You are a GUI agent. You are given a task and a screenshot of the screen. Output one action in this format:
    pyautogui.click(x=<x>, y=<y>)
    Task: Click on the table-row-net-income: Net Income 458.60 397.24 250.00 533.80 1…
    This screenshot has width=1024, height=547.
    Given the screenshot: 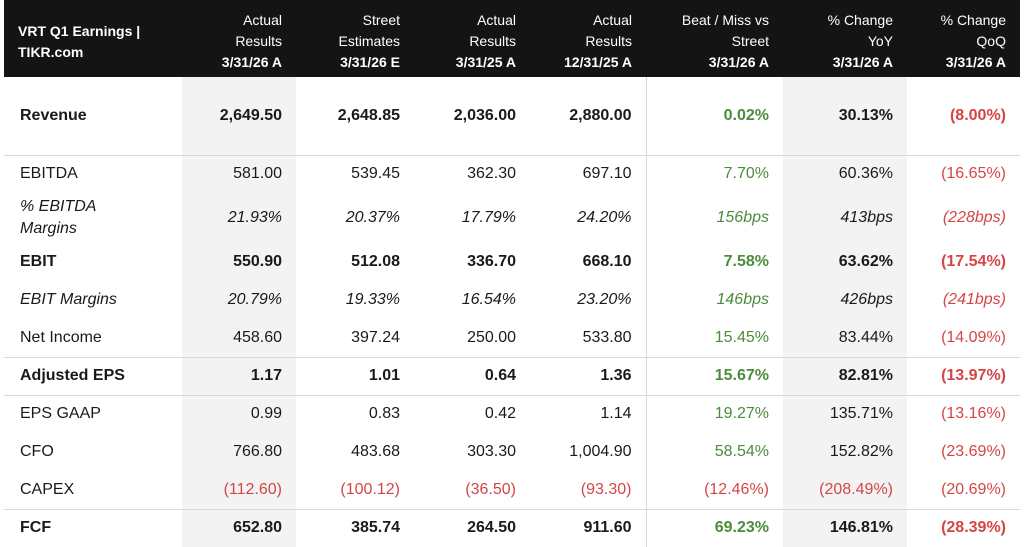 What is the action you would take?
    pyautogui.click(x=512, y=338)
    